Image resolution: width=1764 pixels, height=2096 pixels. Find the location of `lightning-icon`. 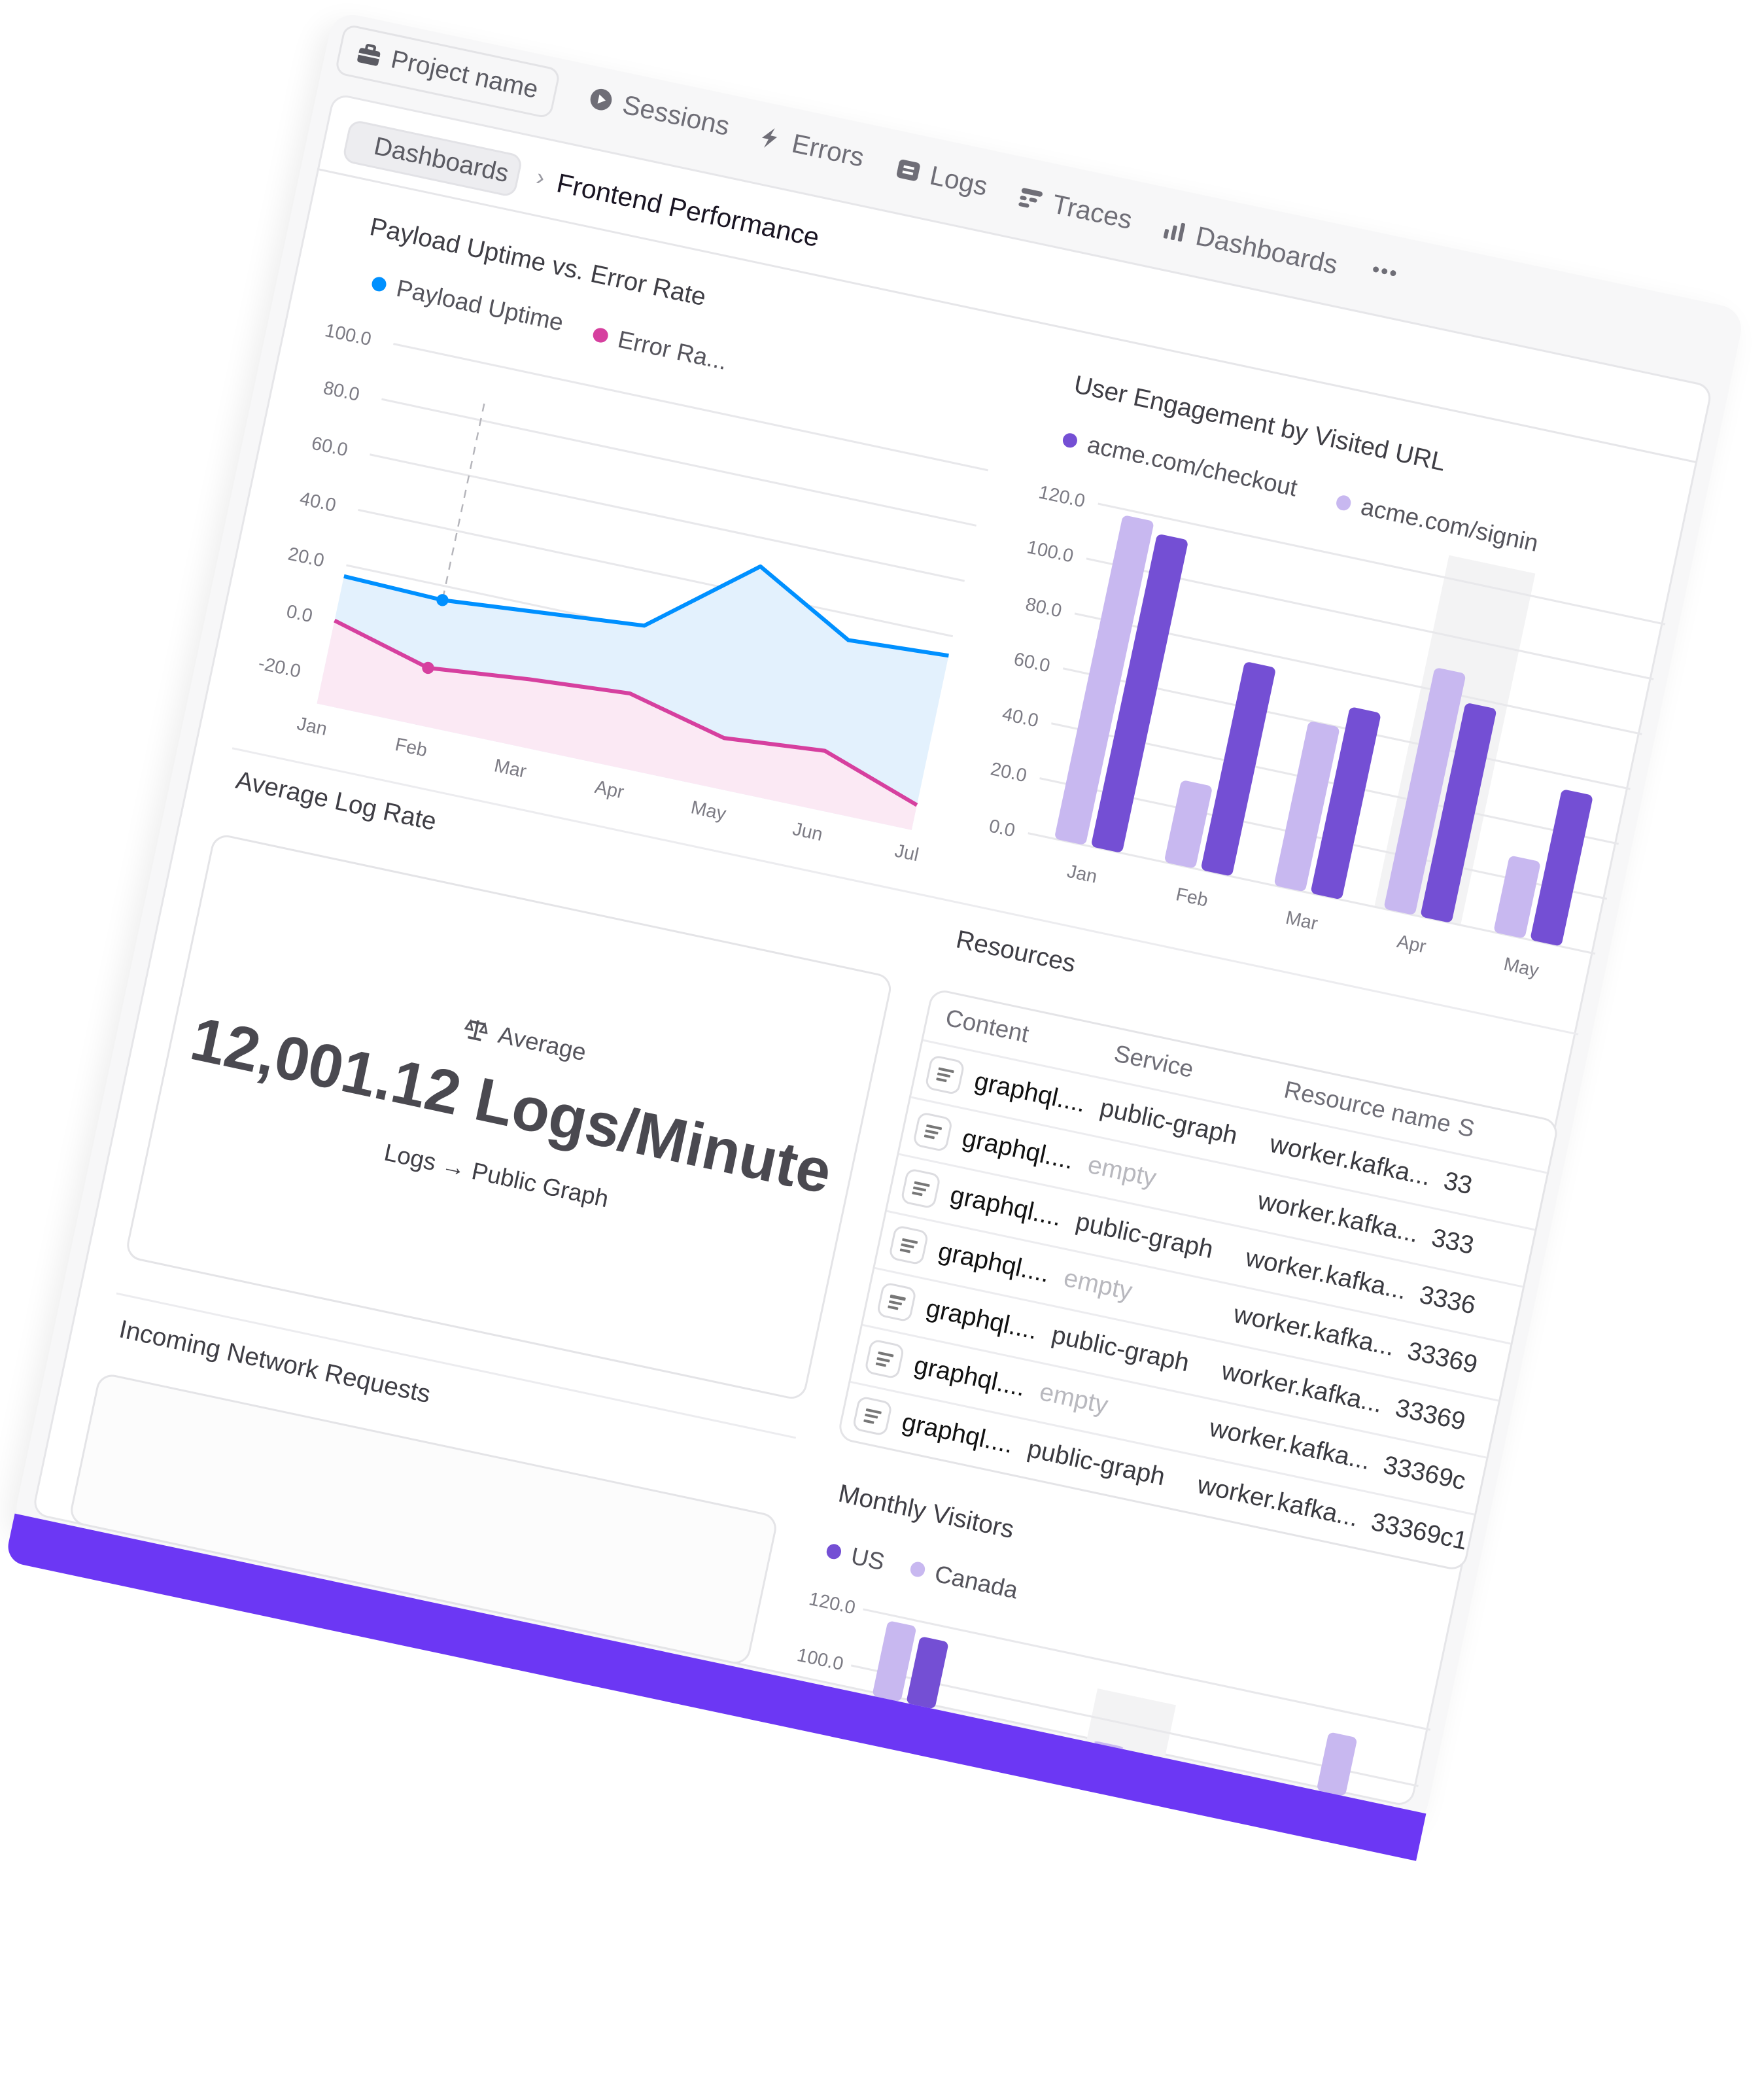

lightning-icon is located at coordinates (771, 138).